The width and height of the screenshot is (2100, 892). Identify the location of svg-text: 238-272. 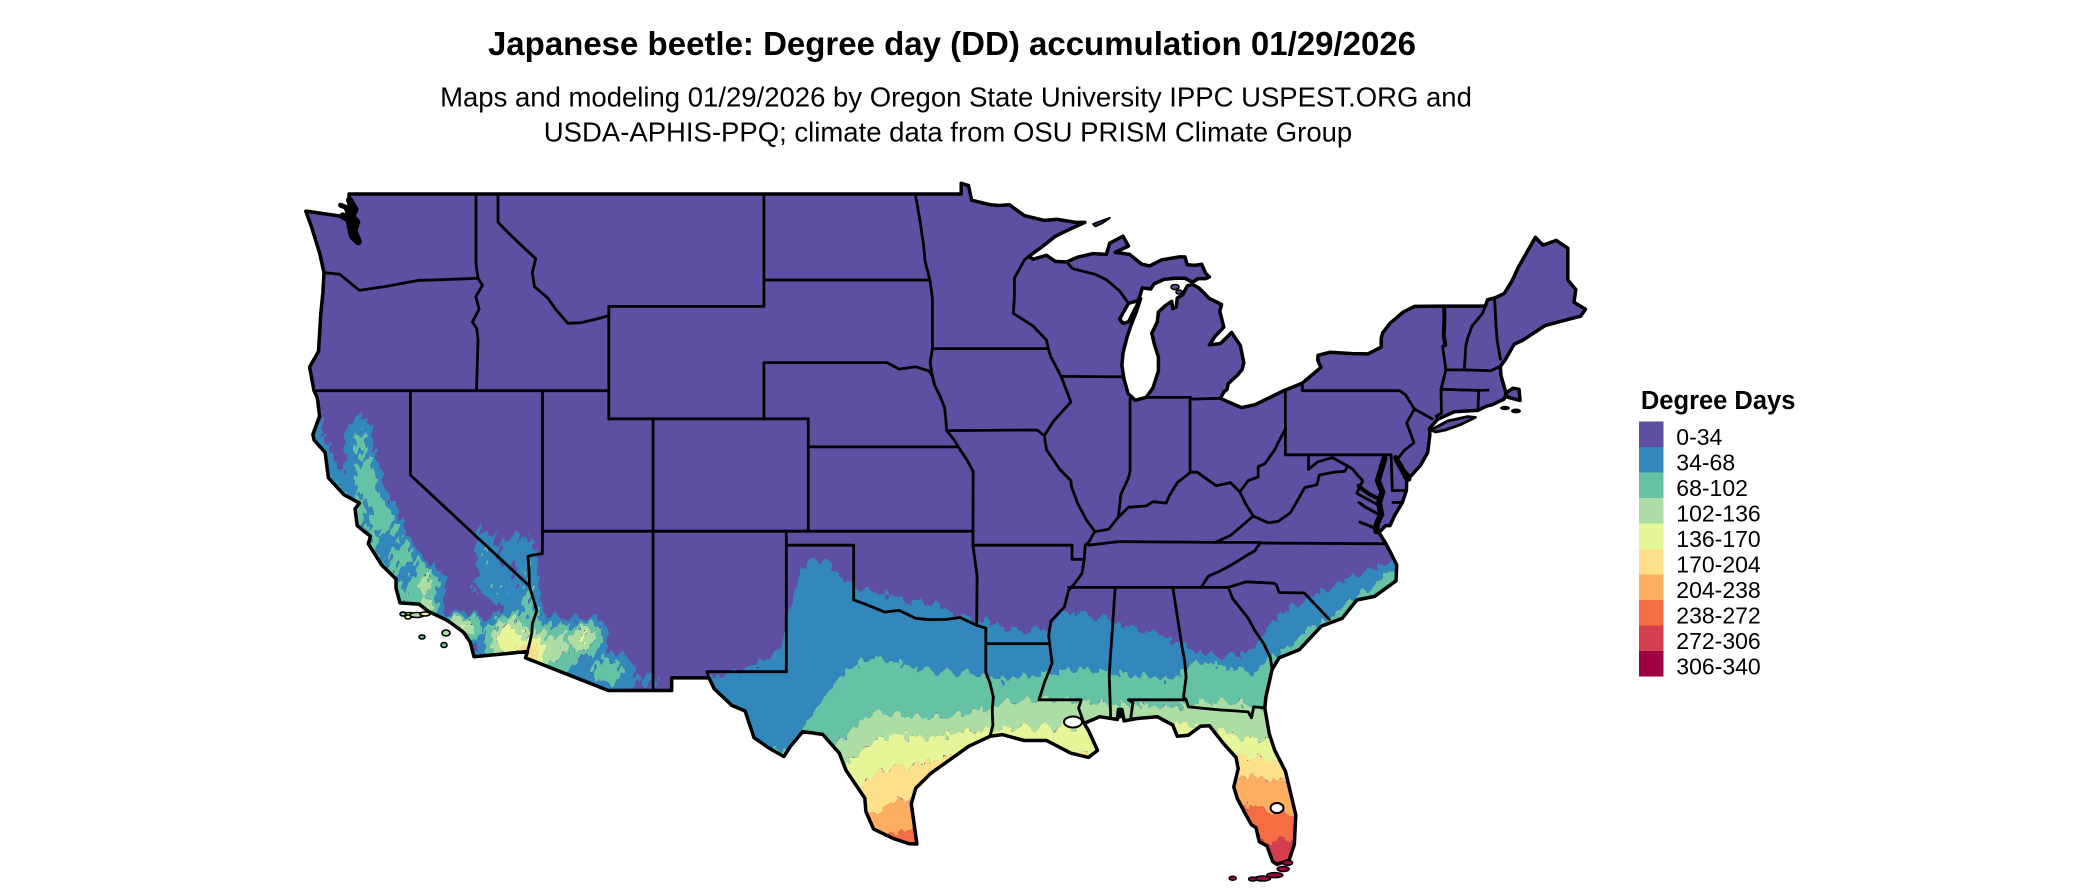
(1718, 615).